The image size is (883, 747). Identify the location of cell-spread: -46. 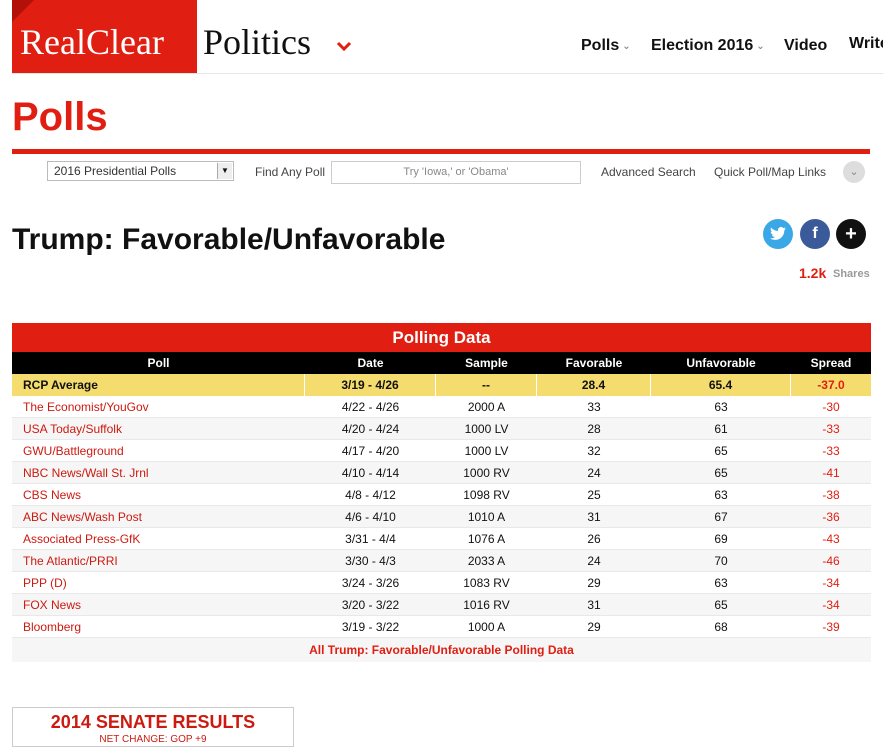
(831, 561).